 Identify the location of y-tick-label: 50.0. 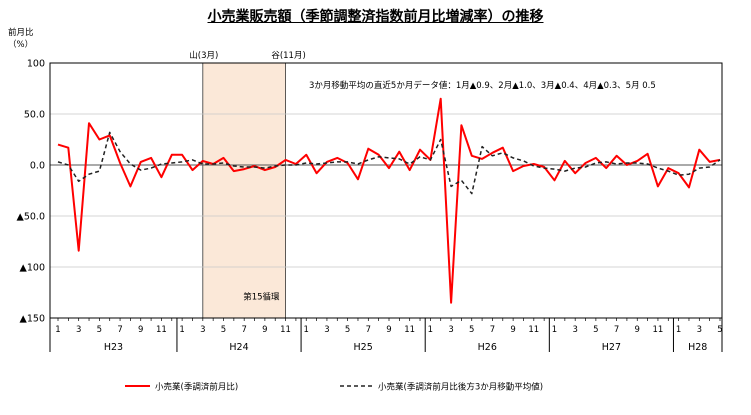
(34, 115).